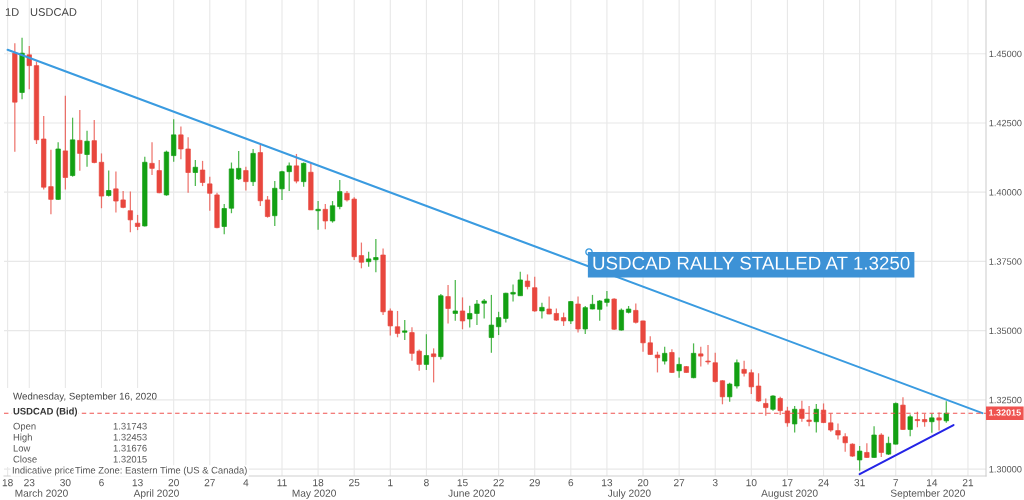 The width and height of the screenshot is (1024, 500). I want to click on annotation: 1.32015, so click(130, 459).